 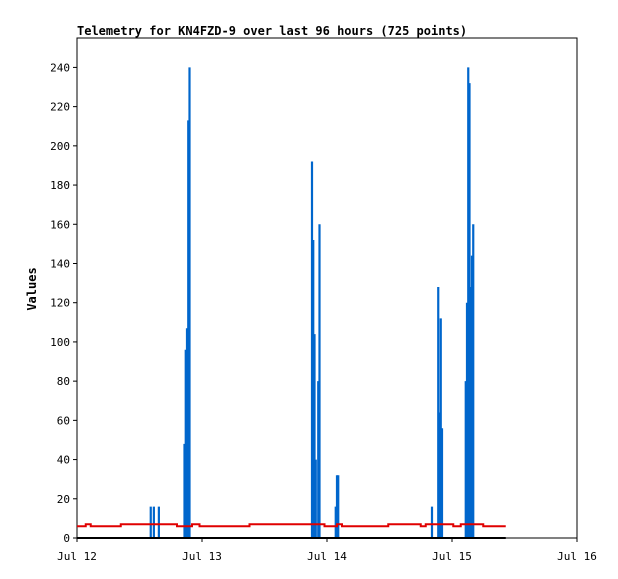 I want to click on y-tick-label: 20, so click(x=63, y=499).